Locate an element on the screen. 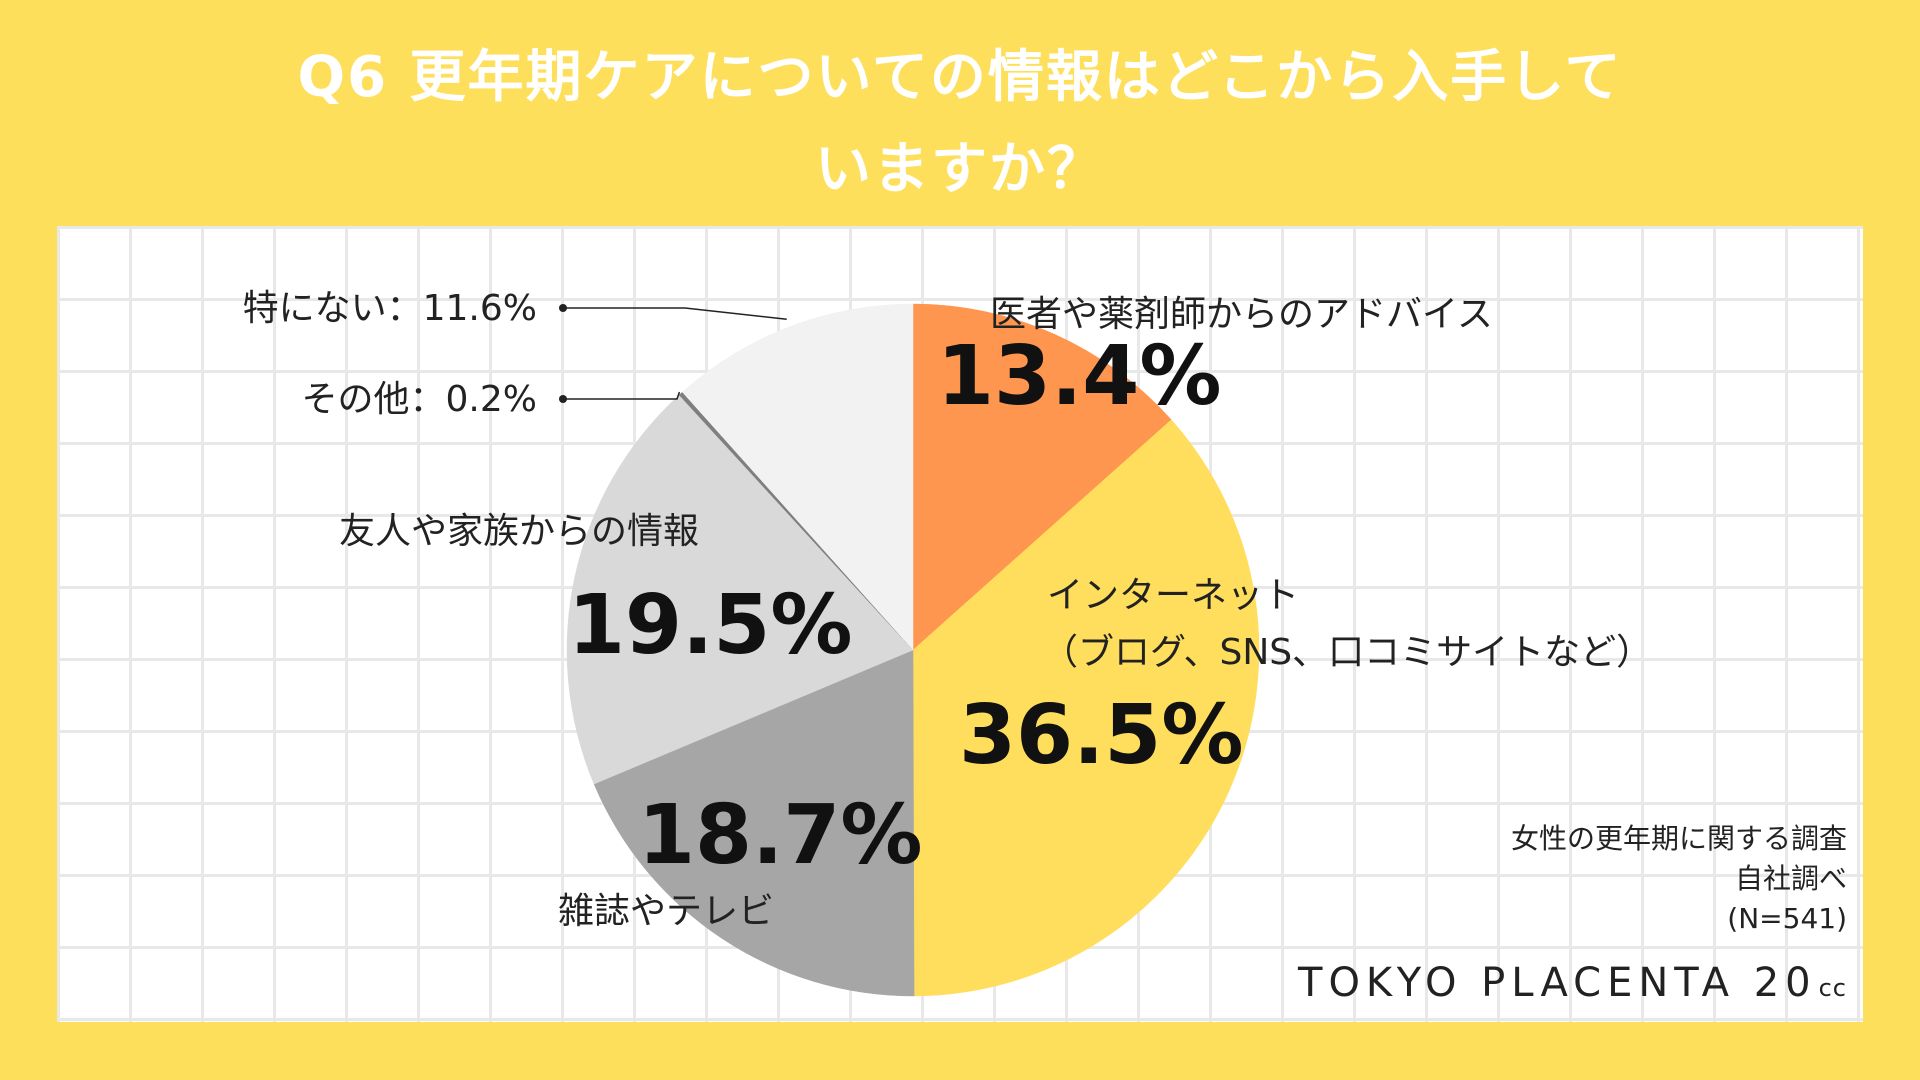 The width and height of the screenshot is (1920, 1080). label-internet-detail: （ブログ、SNS、口コミサイトなど） is located at coordinates (1347, 652).